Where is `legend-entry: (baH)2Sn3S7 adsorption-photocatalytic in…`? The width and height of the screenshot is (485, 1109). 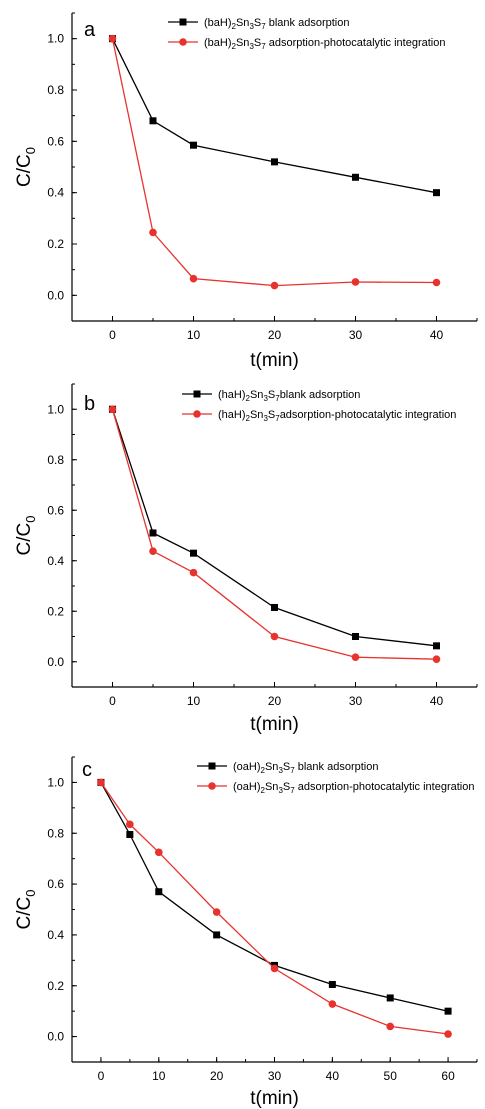
legend-entry: (baH)2Sn3S7 adsorption-photocatalytic in… is located at coordinates (306, 44).